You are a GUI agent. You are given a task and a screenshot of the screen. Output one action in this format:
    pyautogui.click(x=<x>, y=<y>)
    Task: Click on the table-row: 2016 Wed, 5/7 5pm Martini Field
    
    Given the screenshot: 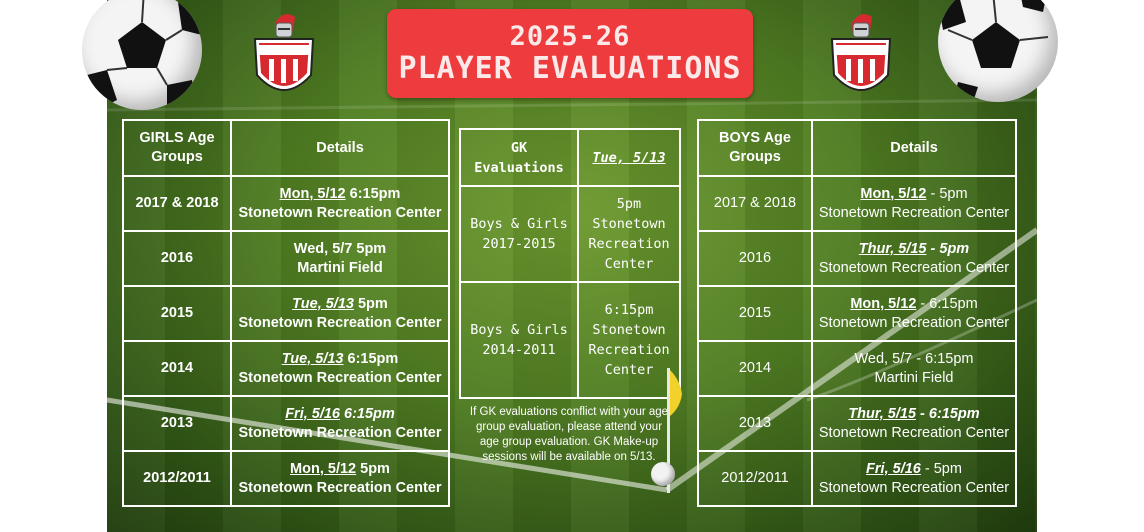 What is the action you would take?
    pyautogui.click(x=286, y=258)
    